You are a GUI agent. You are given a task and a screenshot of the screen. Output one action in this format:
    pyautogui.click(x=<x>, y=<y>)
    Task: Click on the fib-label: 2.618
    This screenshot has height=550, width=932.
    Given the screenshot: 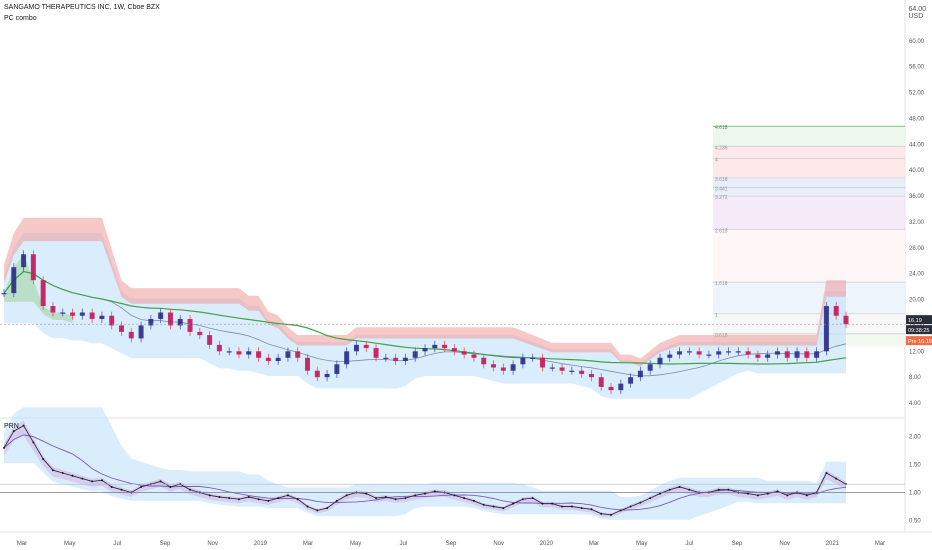 What is the action you would take?
    pyautogui.click(x=721, y=232)
    